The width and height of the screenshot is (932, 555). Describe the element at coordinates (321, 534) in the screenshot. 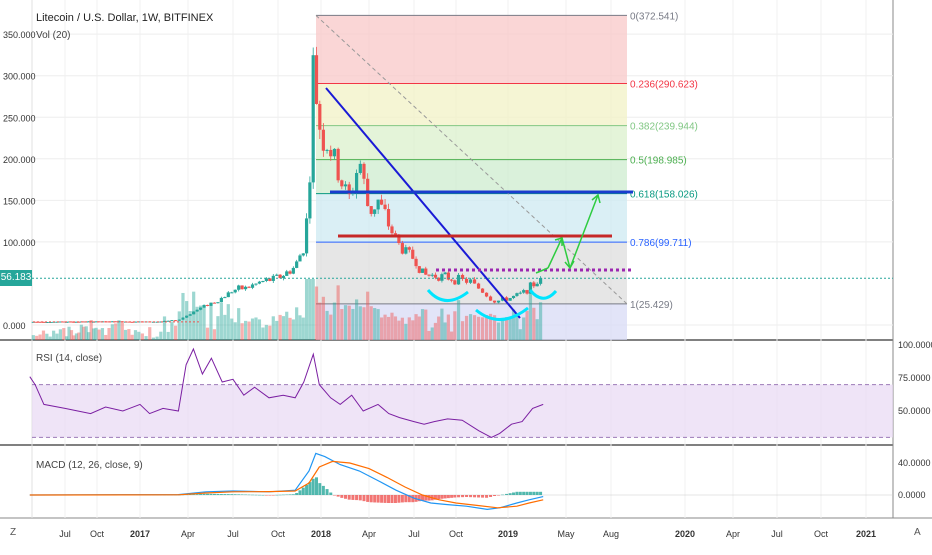

I see `time-tick: 2018` at that location.